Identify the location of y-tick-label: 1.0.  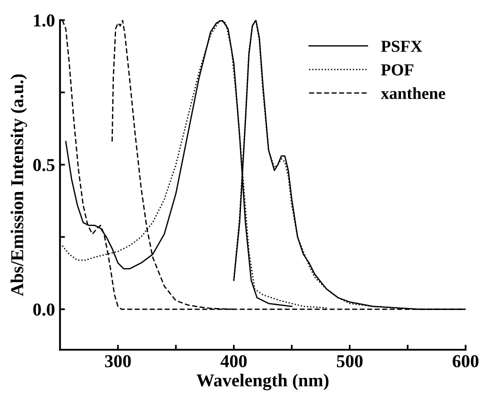
(44, 20).